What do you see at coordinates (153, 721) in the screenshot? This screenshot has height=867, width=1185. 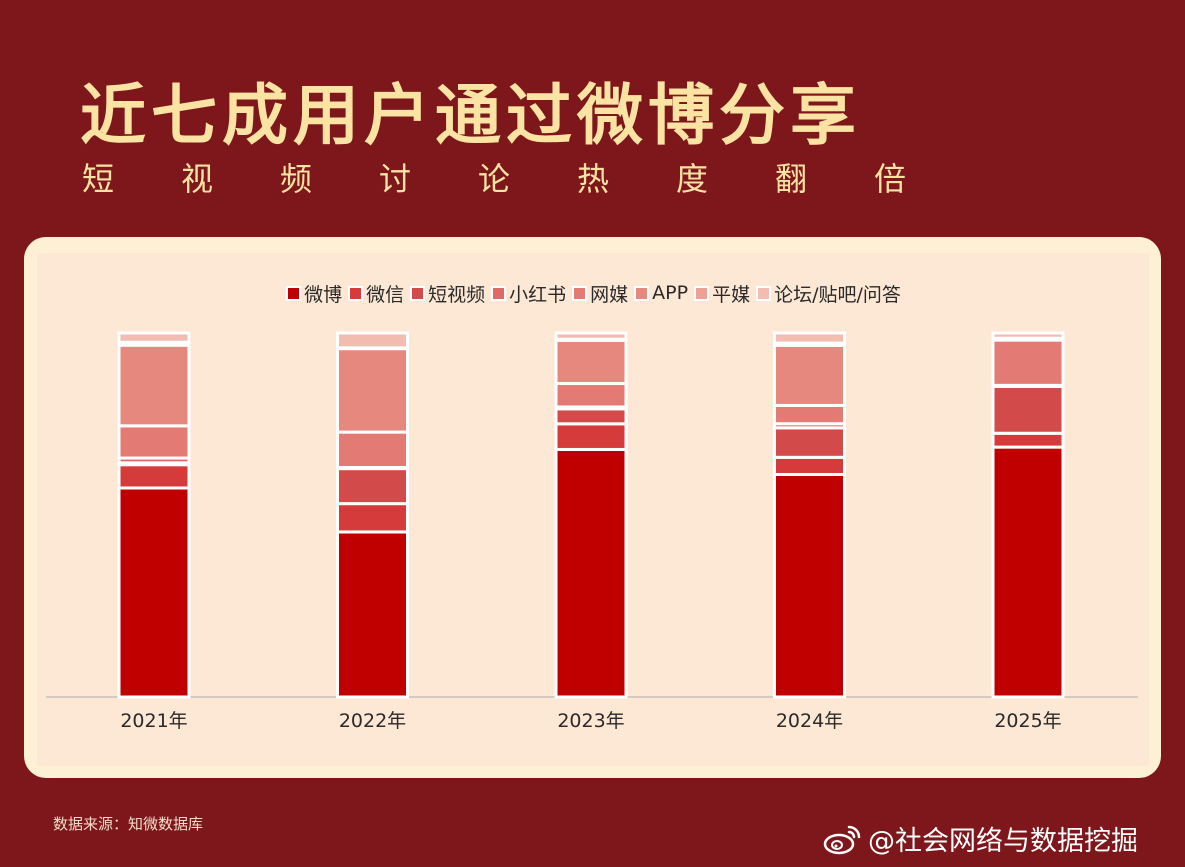 I see `x-tick-label: 2021年` at bounding box center [153, 721].